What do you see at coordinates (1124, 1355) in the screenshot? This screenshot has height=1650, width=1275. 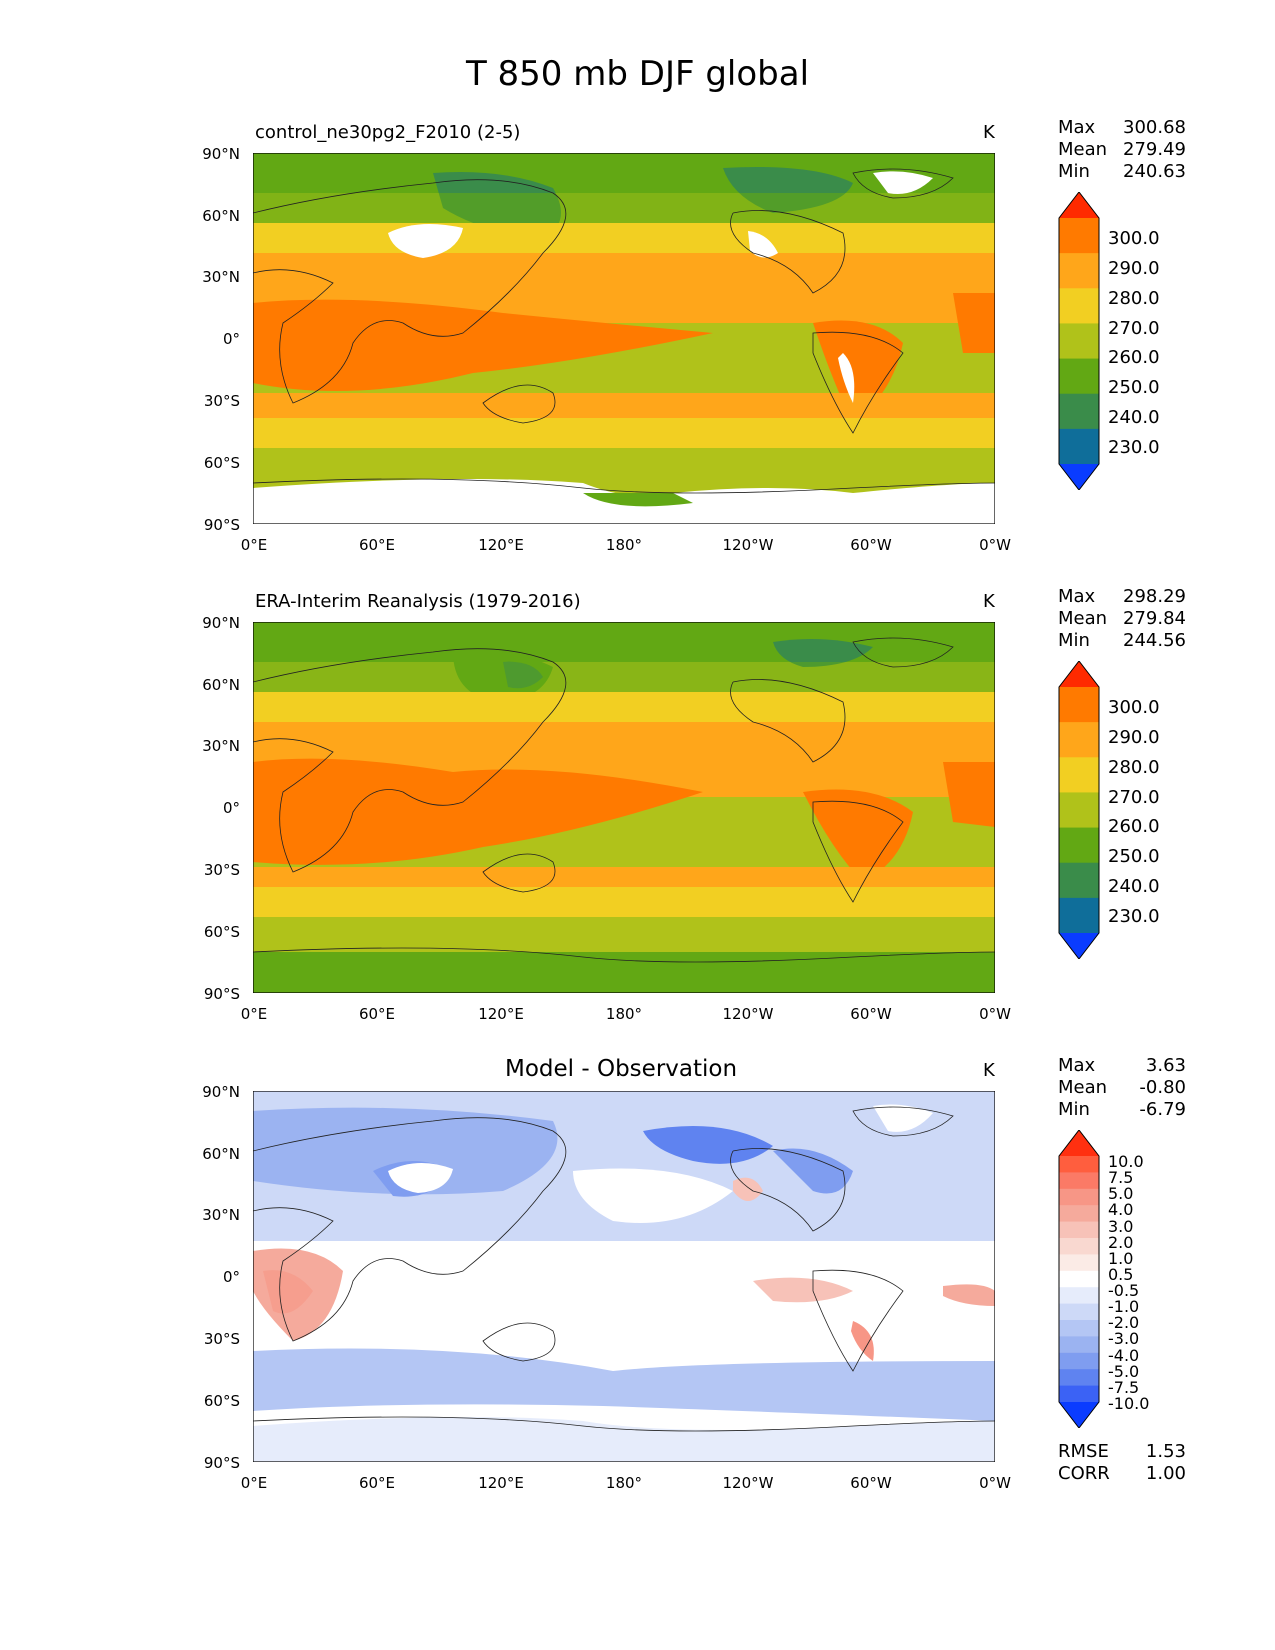 I see `colorbar-label: -4.0` at bounding box center [1124, 1355].